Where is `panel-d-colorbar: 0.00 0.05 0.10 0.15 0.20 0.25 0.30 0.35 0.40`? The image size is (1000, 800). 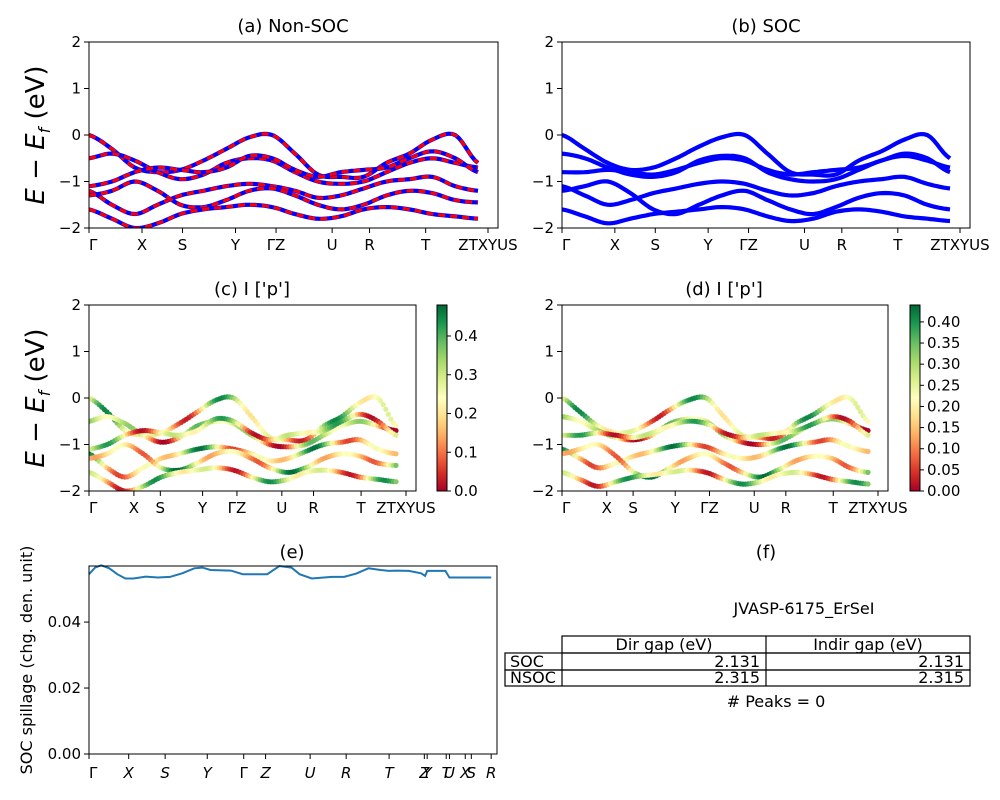
panel-d-colorbar: 0.00 0.05 0.10 0.15 0.20 0.25 0.30 0.35 0.40 is located at coordinates (934, 402).